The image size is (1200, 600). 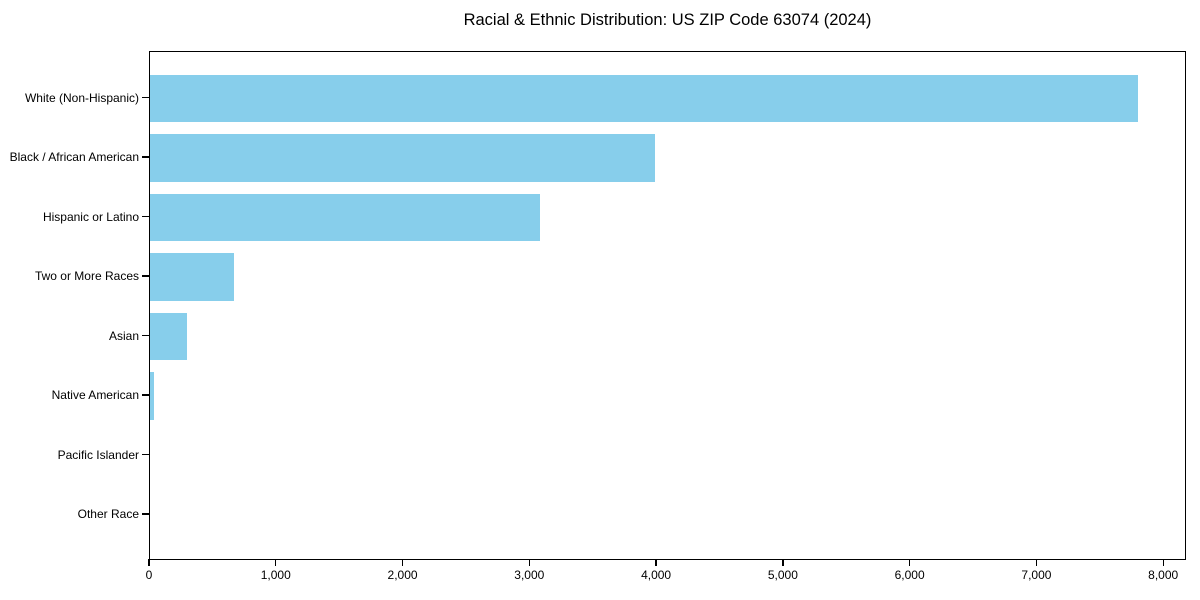 I want to click on x-axis-tick-label: 0, so click(x=149, y=575).